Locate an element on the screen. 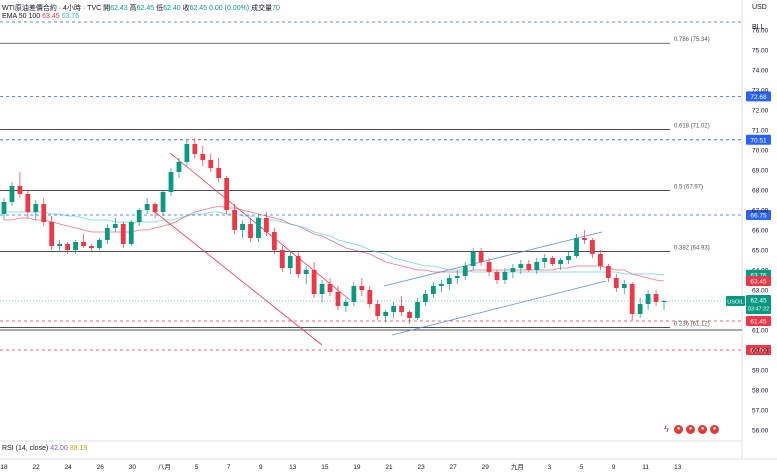 The width and height of the screenshot is (777, 475). price-tag-label: 63.45 is located at coordinates (758, 282).